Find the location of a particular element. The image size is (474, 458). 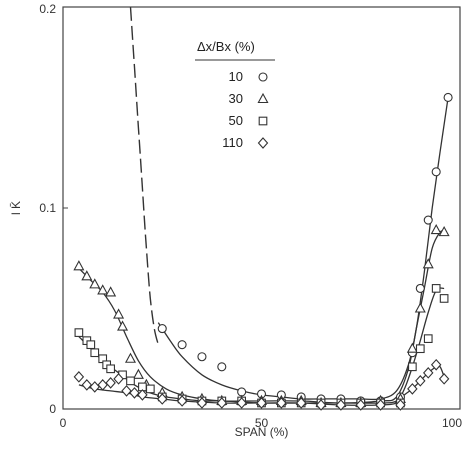

y-axis-title: l K̄ is located at coordinates (16, 208).